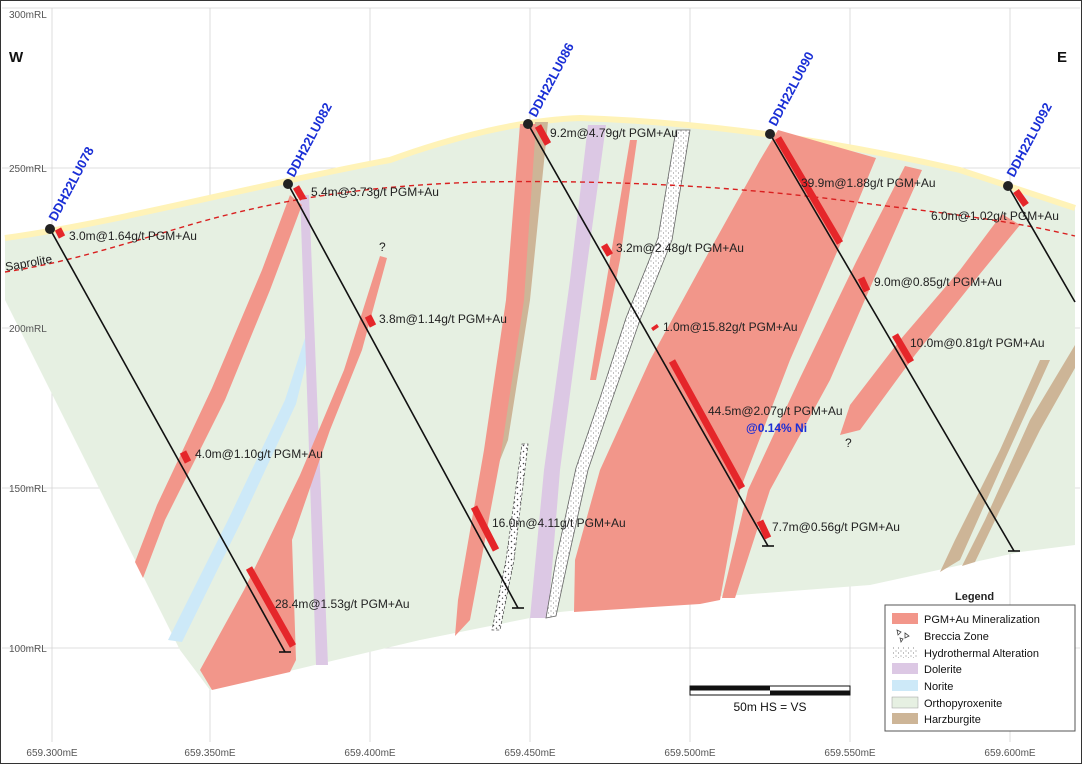  Describe the element at coordinates (28, 169) in the screenshot. I see `rl-label-250: 250mRL` at that location.